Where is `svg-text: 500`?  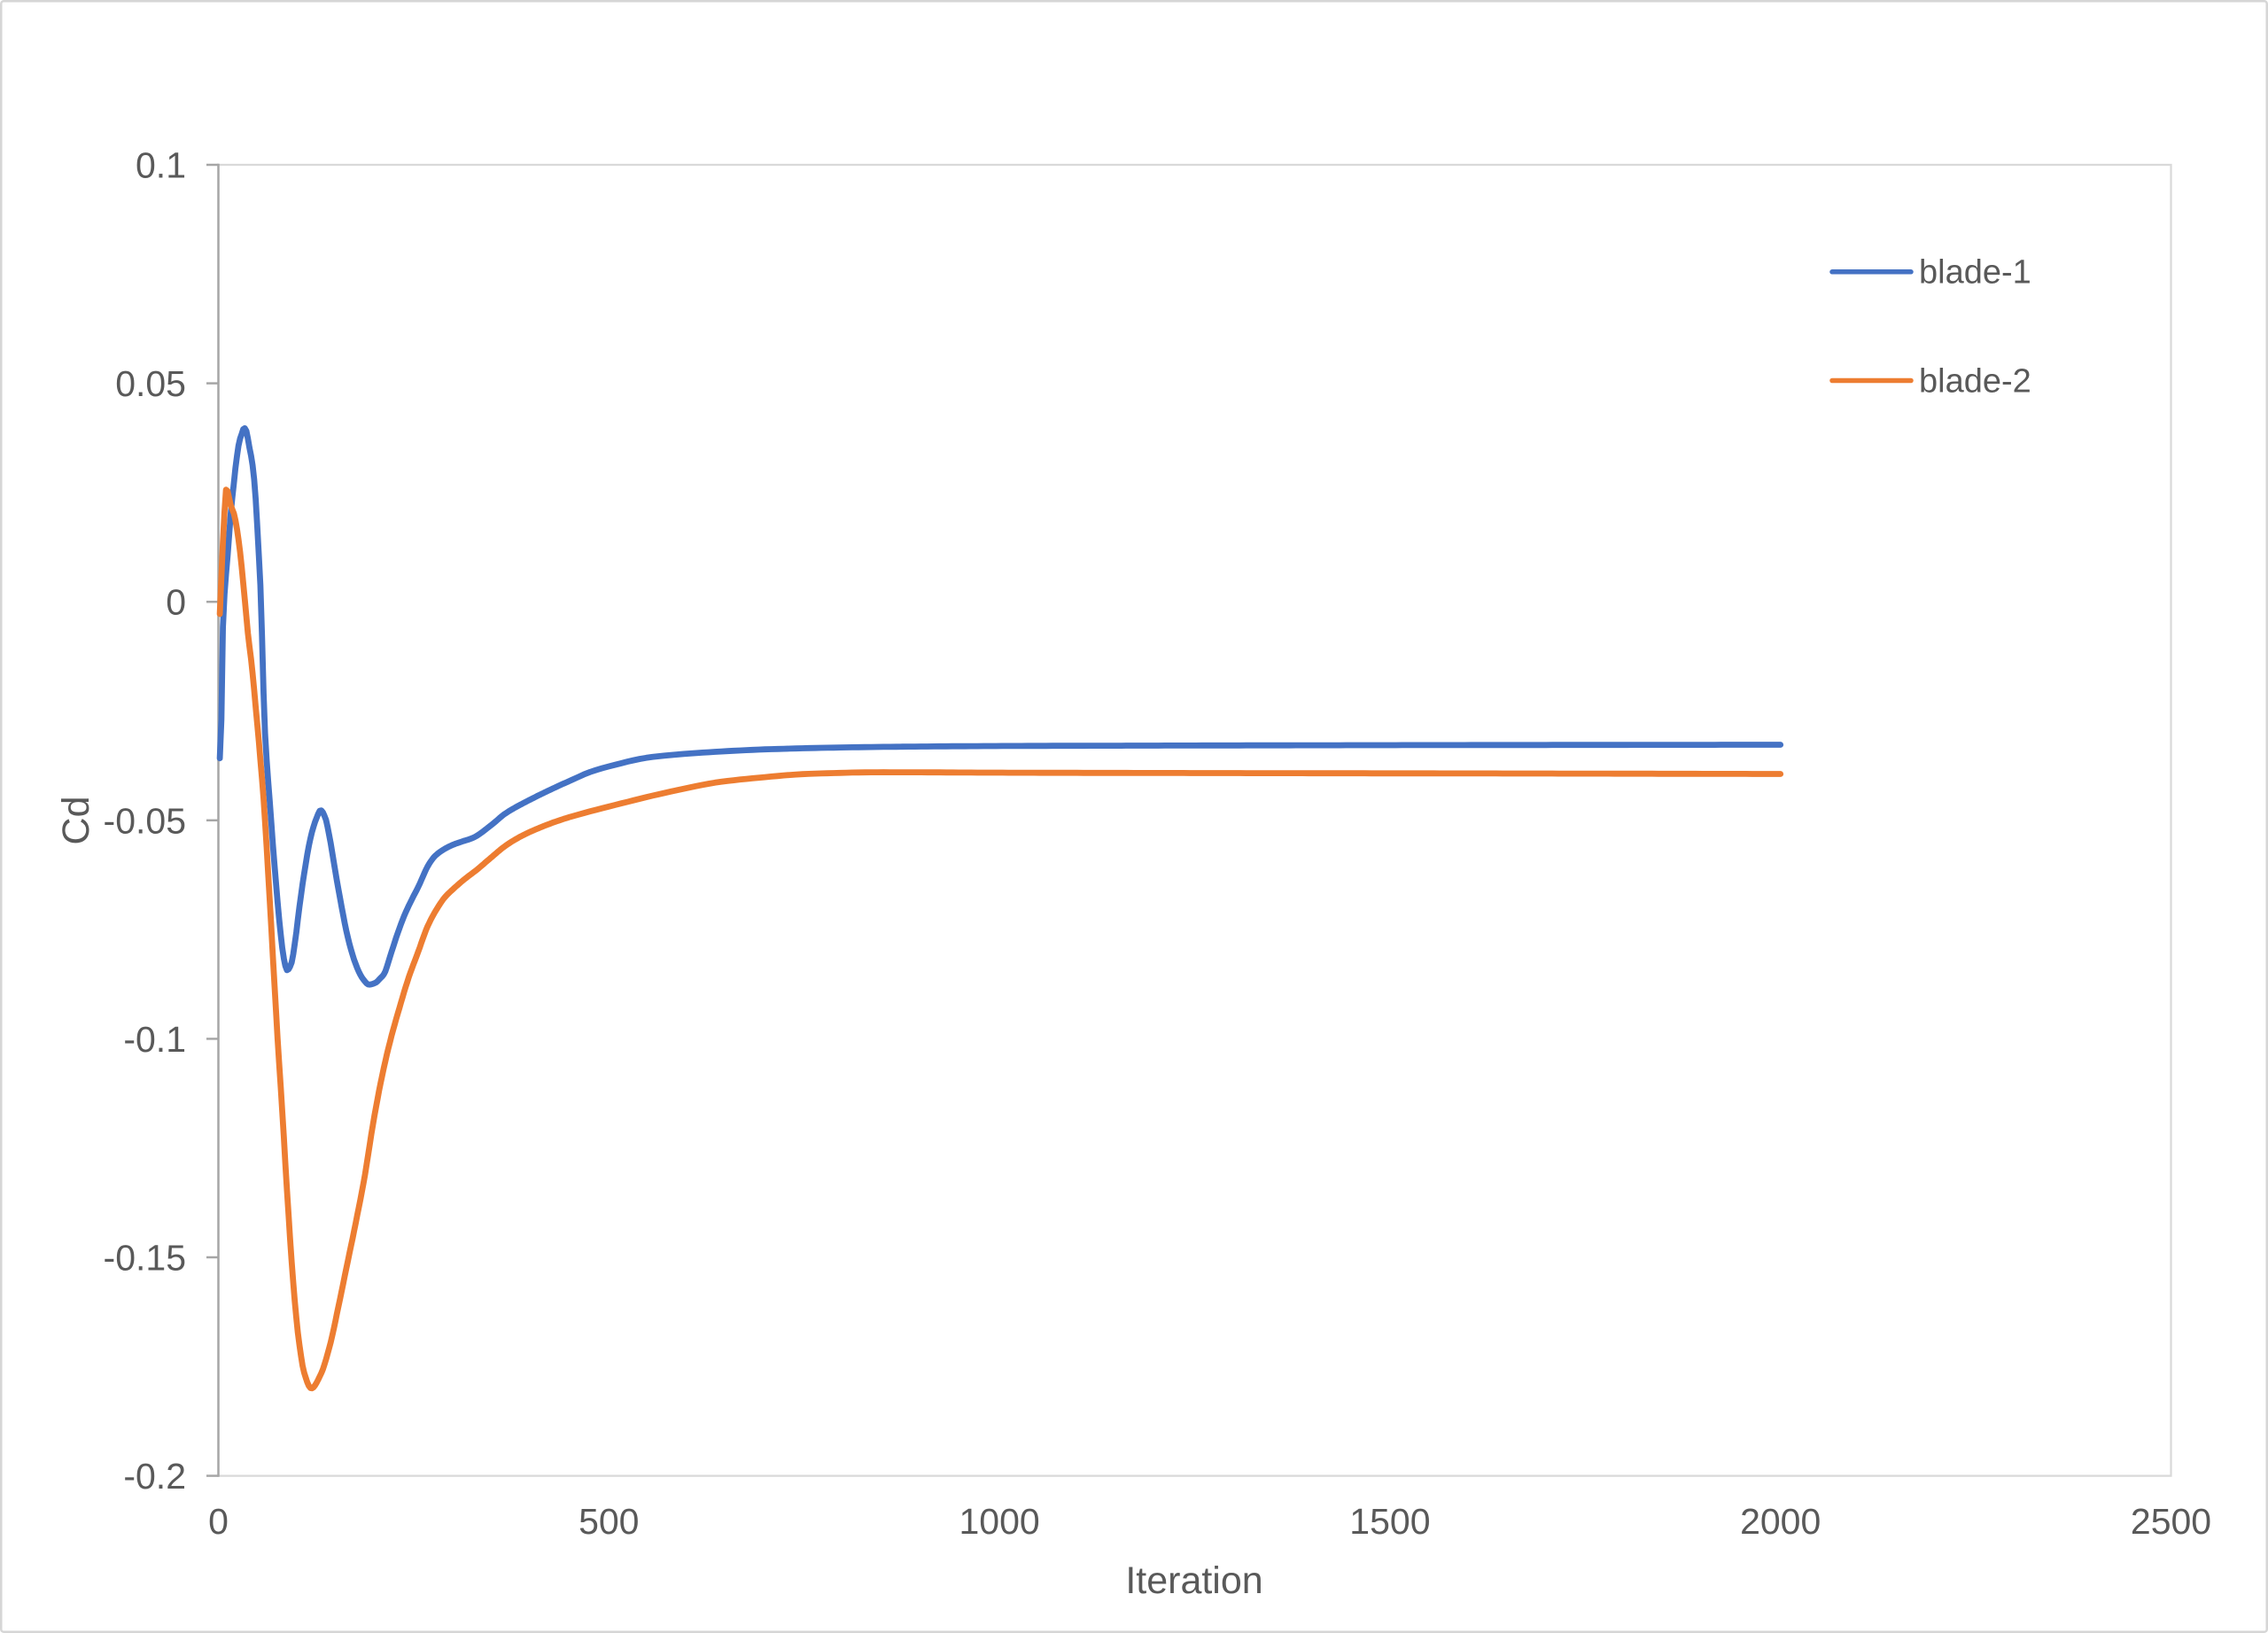
svg-text: 500 is located at coordinates (609, 1521).